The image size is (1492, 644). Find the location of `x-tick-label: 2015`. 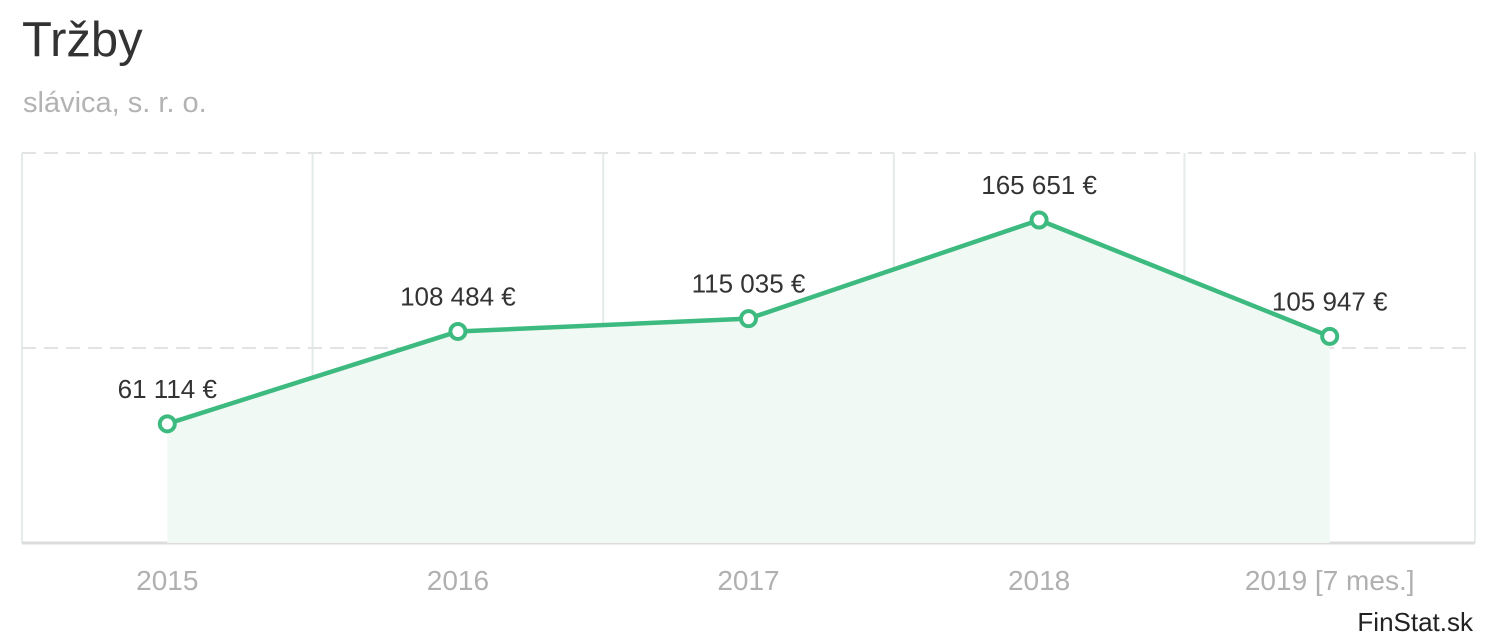

x-tick-label: 2015 is located at coordinates (167, 580).